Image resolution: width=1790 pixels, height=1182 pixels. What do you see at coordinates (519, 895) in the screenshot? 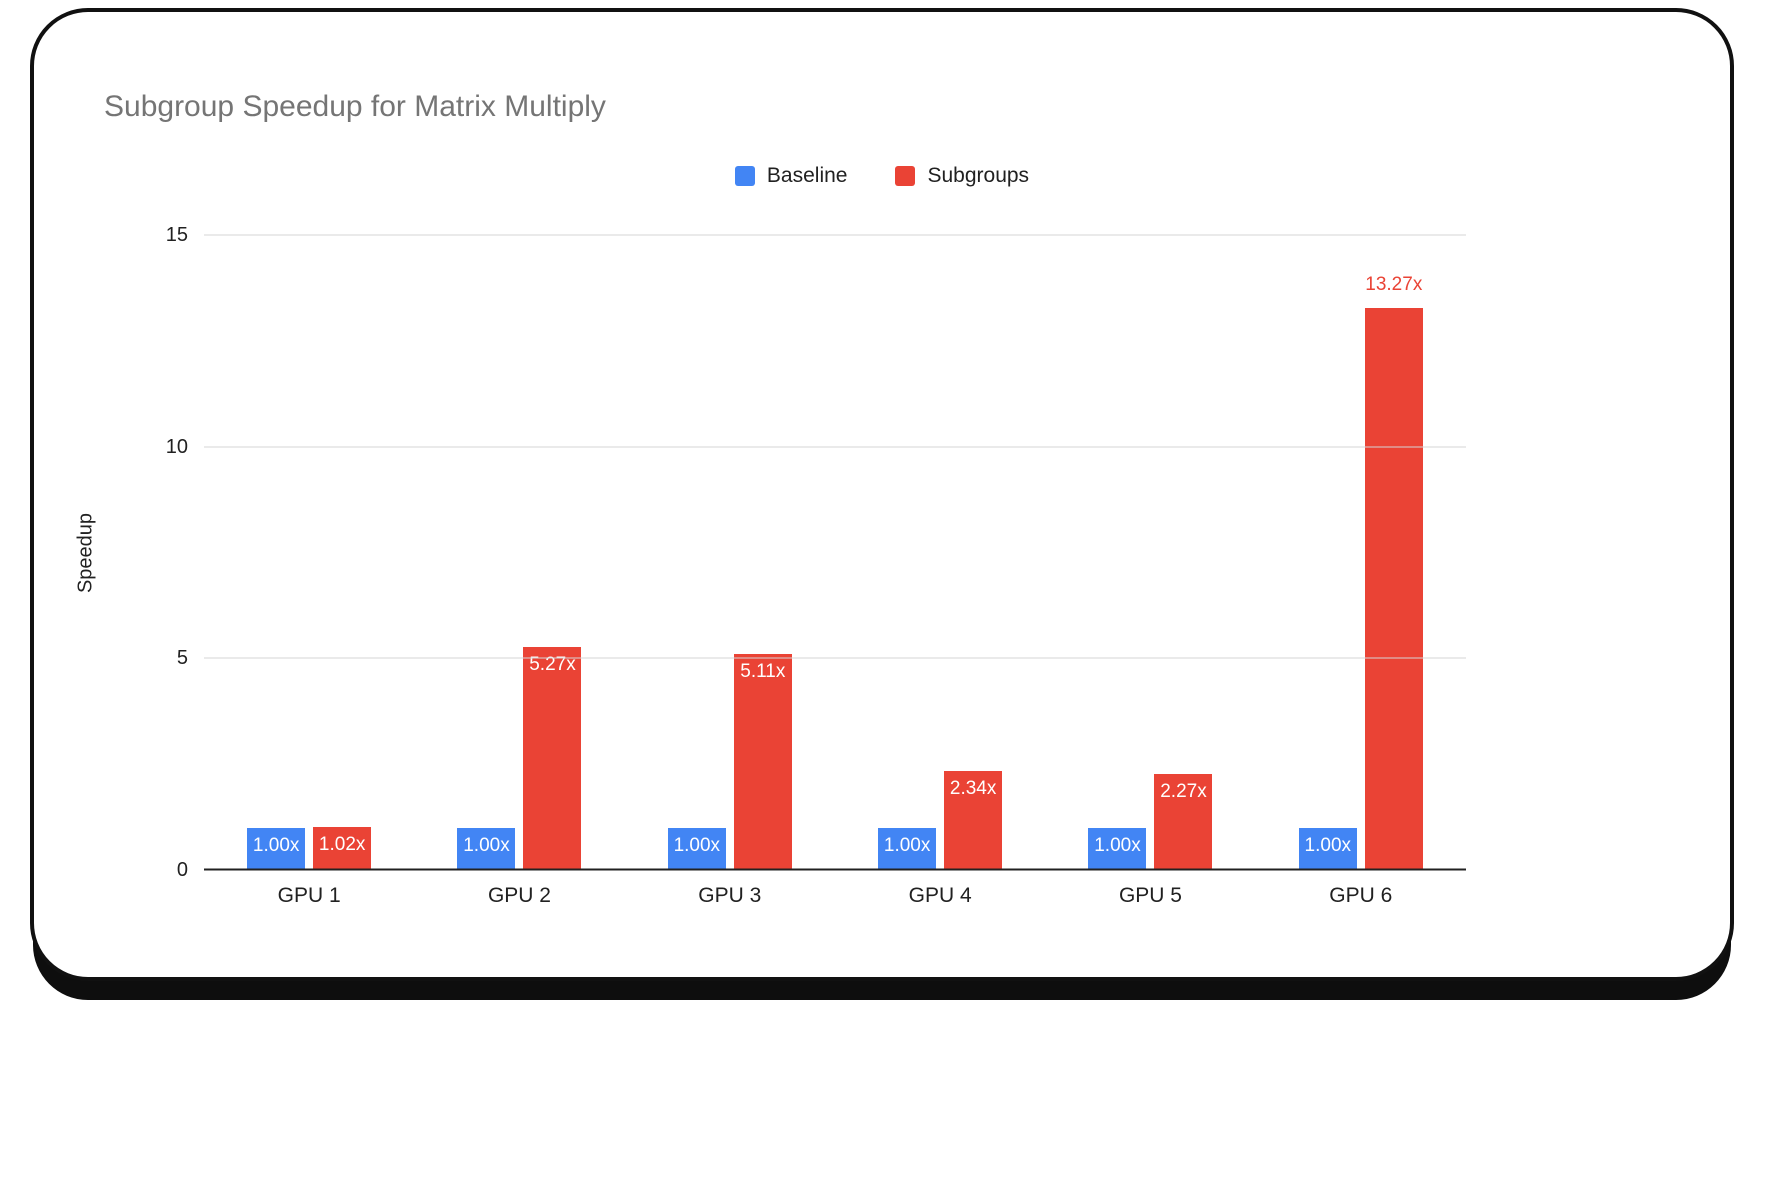
I see `x-category-label: GPU 2` at bounding box center [519, 895].